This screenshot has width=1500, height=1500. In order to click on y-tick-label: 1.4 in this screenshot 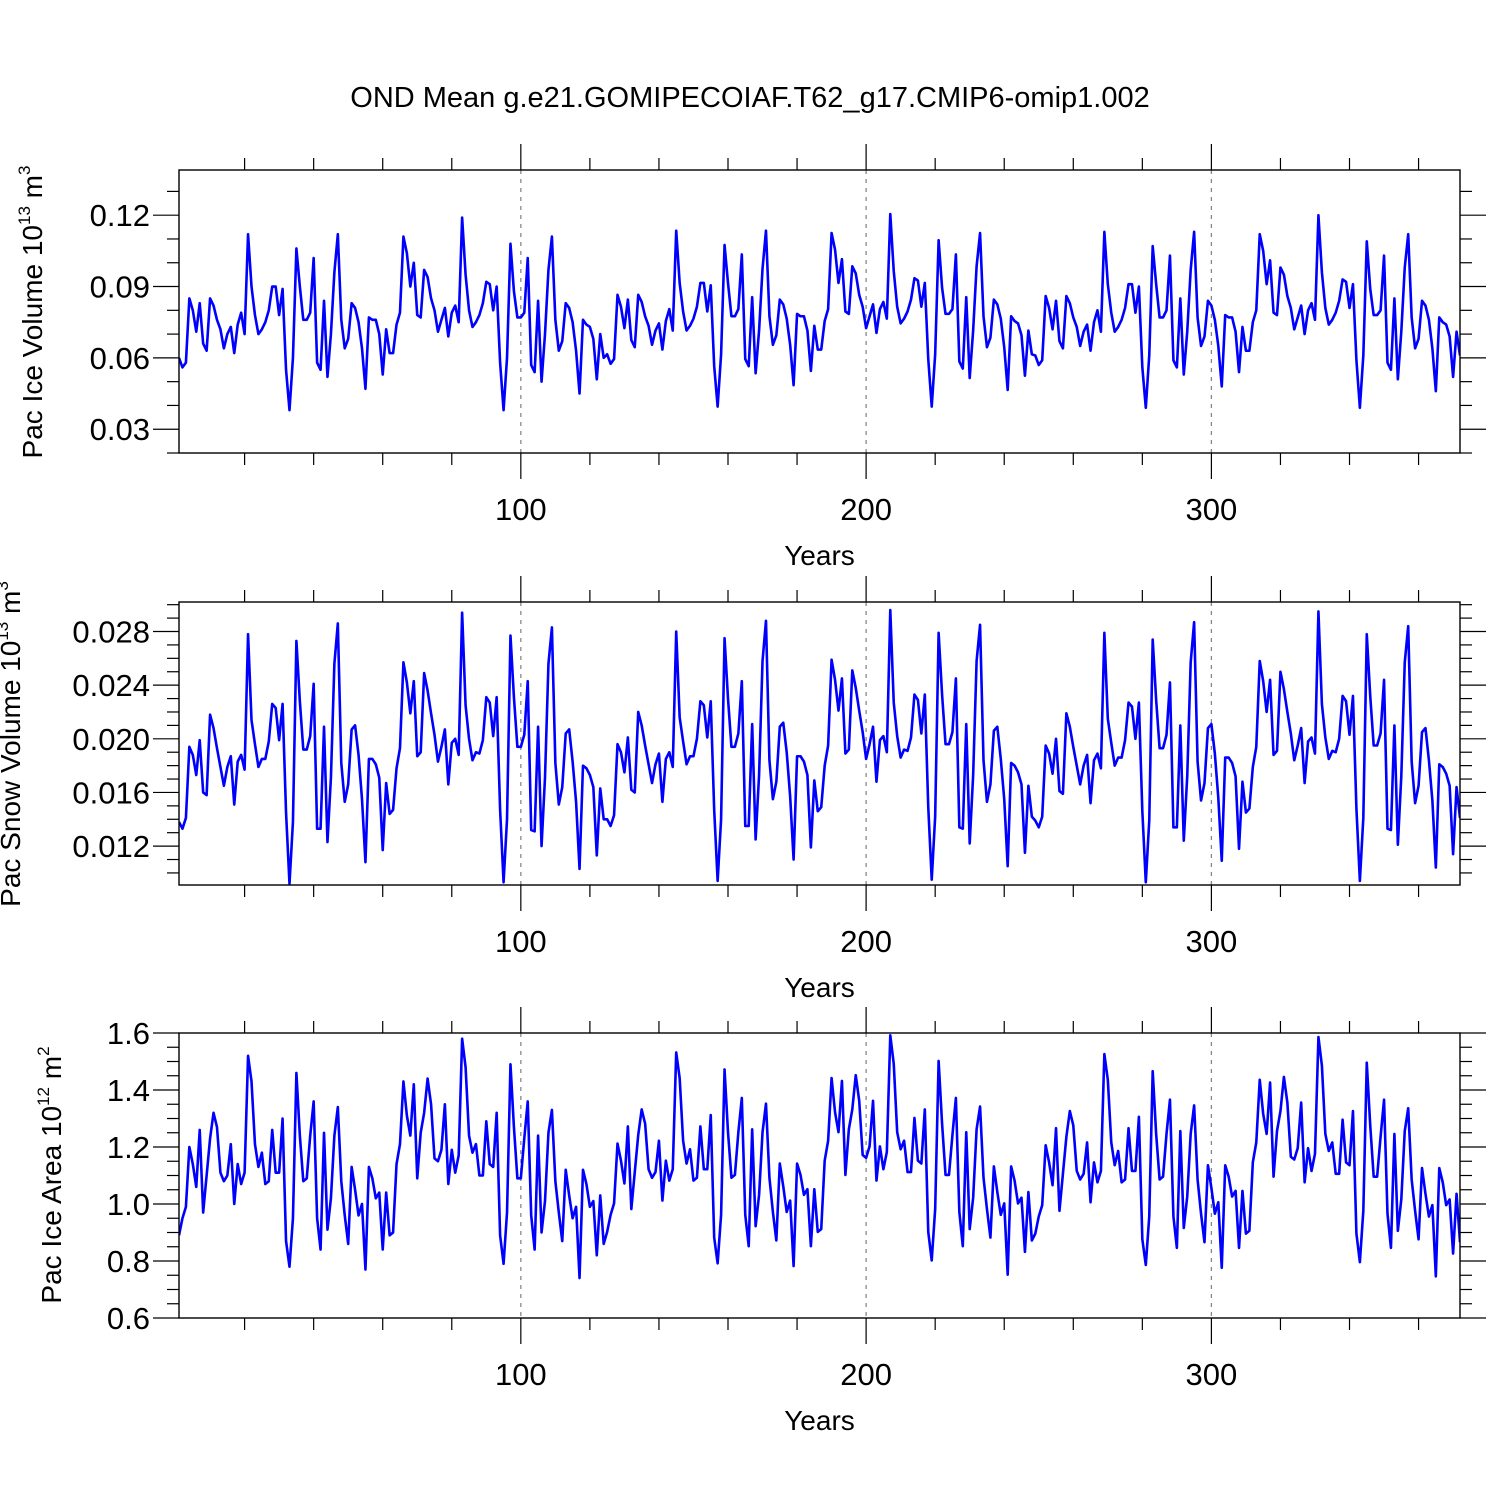, I will do `click(128, 1090)`.